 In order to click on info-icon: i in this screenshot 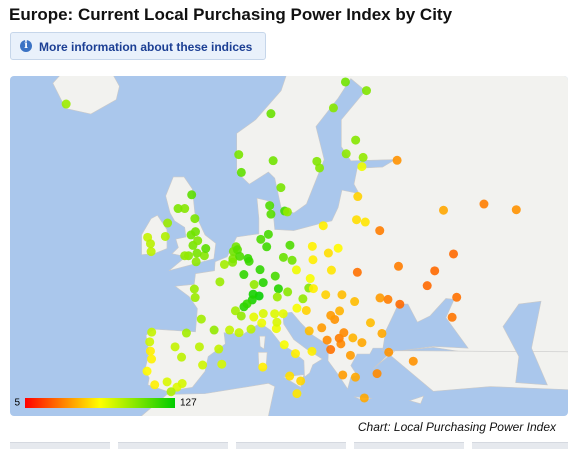, I will do `click(26, 46)`.